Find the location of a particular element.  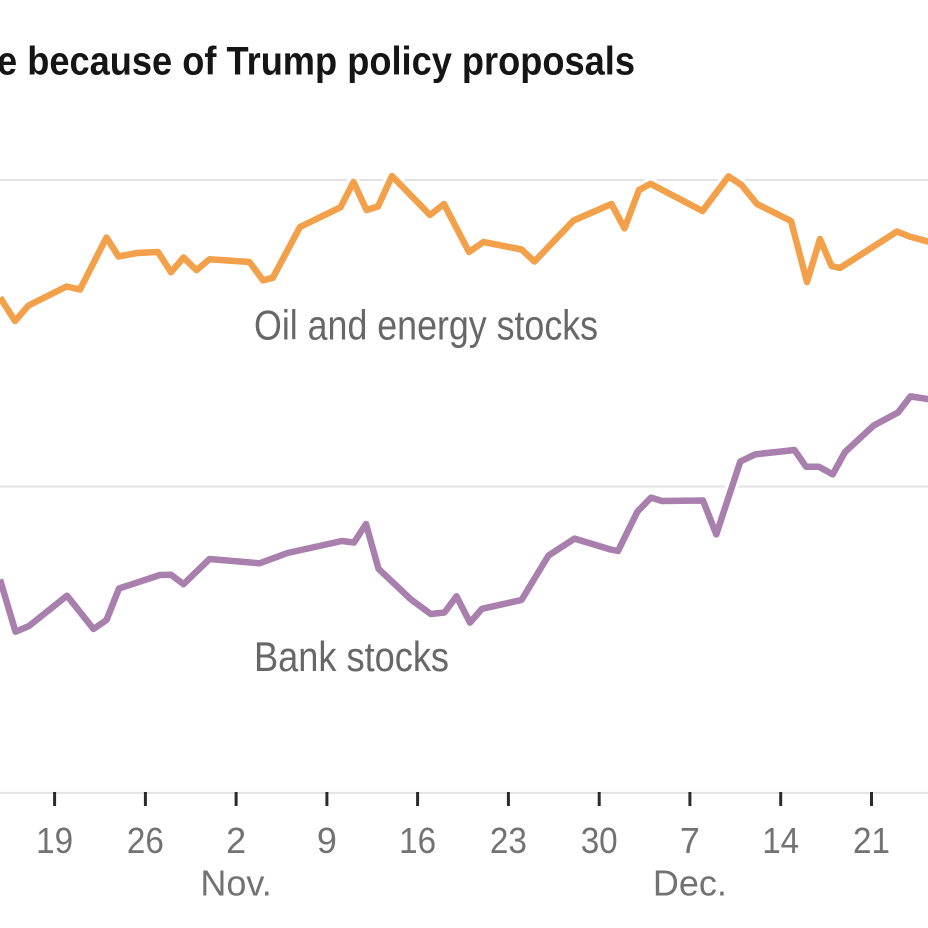

svg-text: Oil and energy stocks is located at coordinates (426, 325).